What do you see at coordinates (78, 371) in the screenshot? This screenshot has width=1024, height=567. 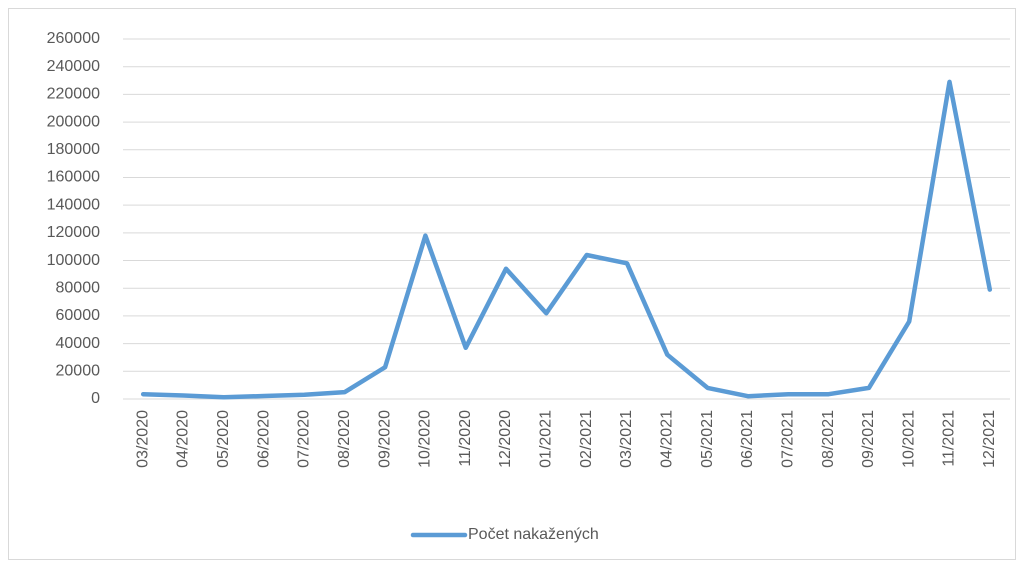 I see `y-tick-label: 20000` at bounding box center [78, 371].